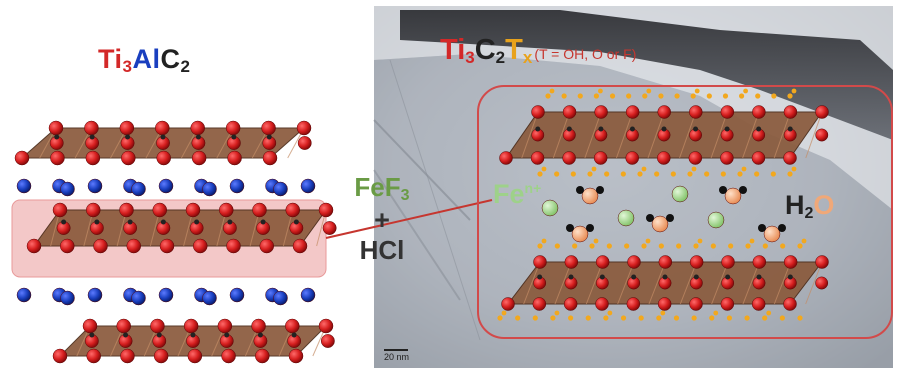 Image resolution: width=897 pixels, height=371 pixels. I want to click on left-bottom-layer-ti-mid, so click(327, 341).